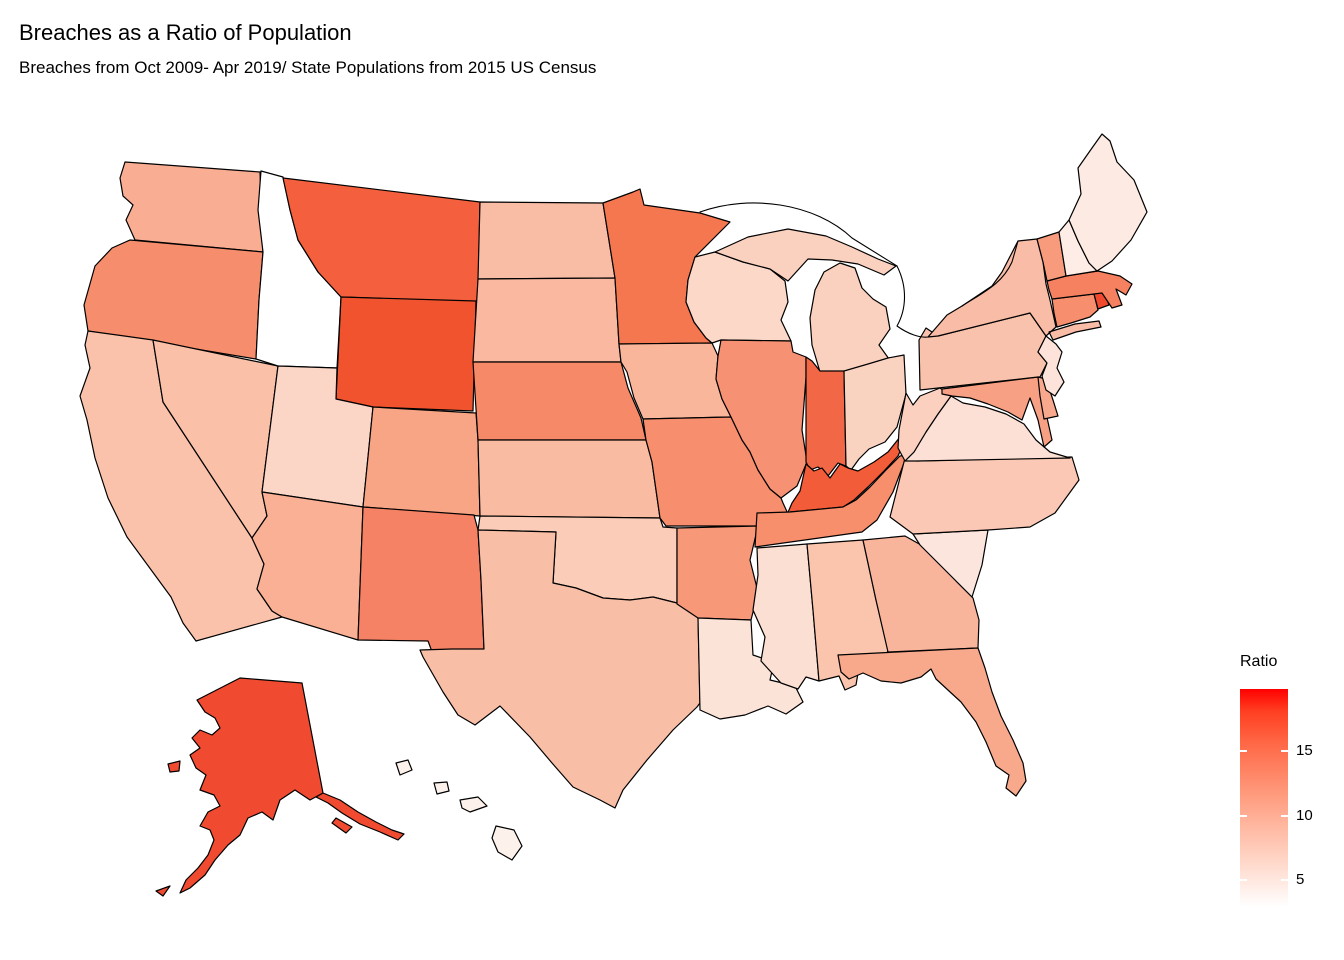  I want to click on state-wyoming: Wyoming: 16.9, so click(406, 354).